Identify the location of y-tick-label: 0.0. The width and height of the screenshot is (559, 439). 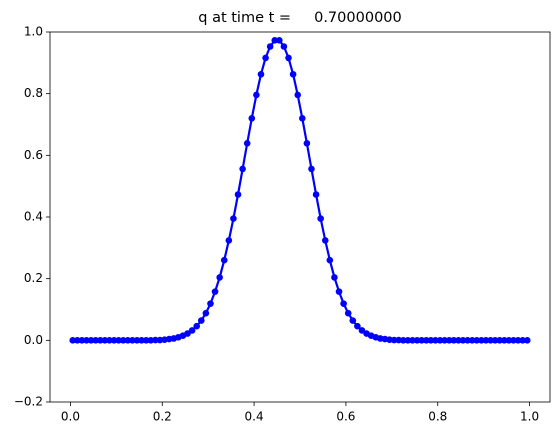
(33, 340).